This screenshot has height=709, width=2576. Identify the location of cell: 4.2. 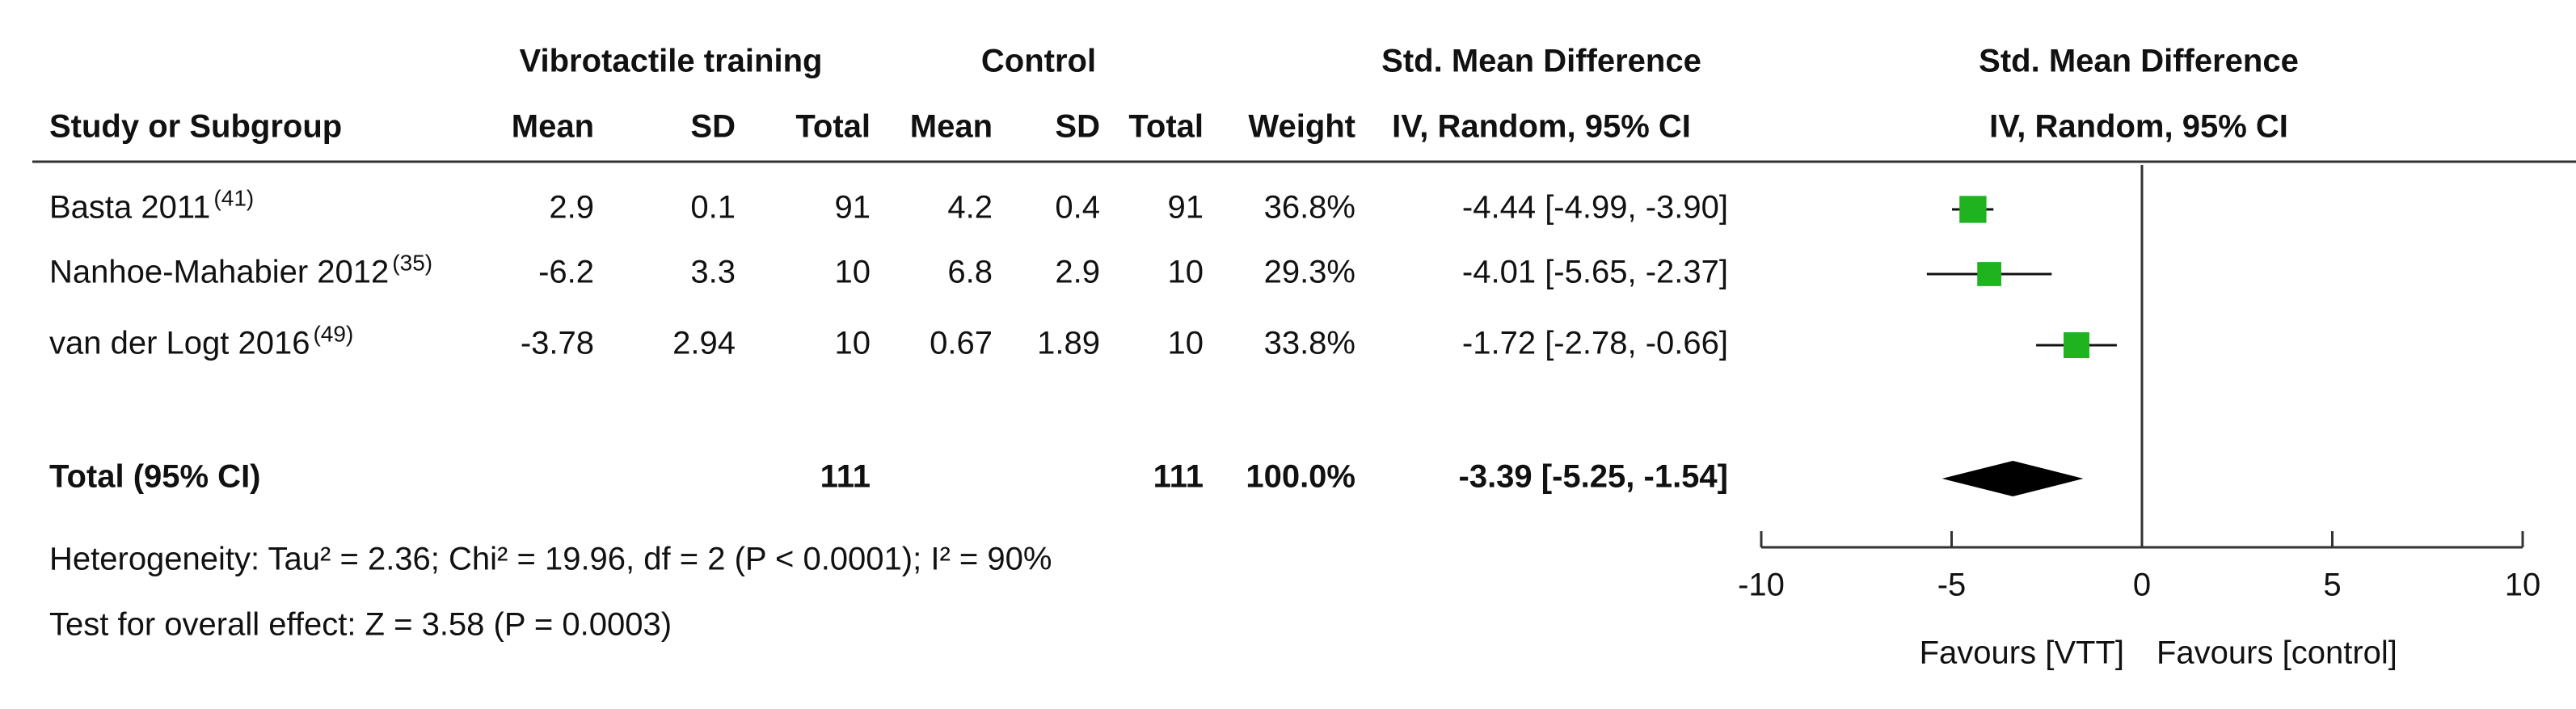
(970, 208).